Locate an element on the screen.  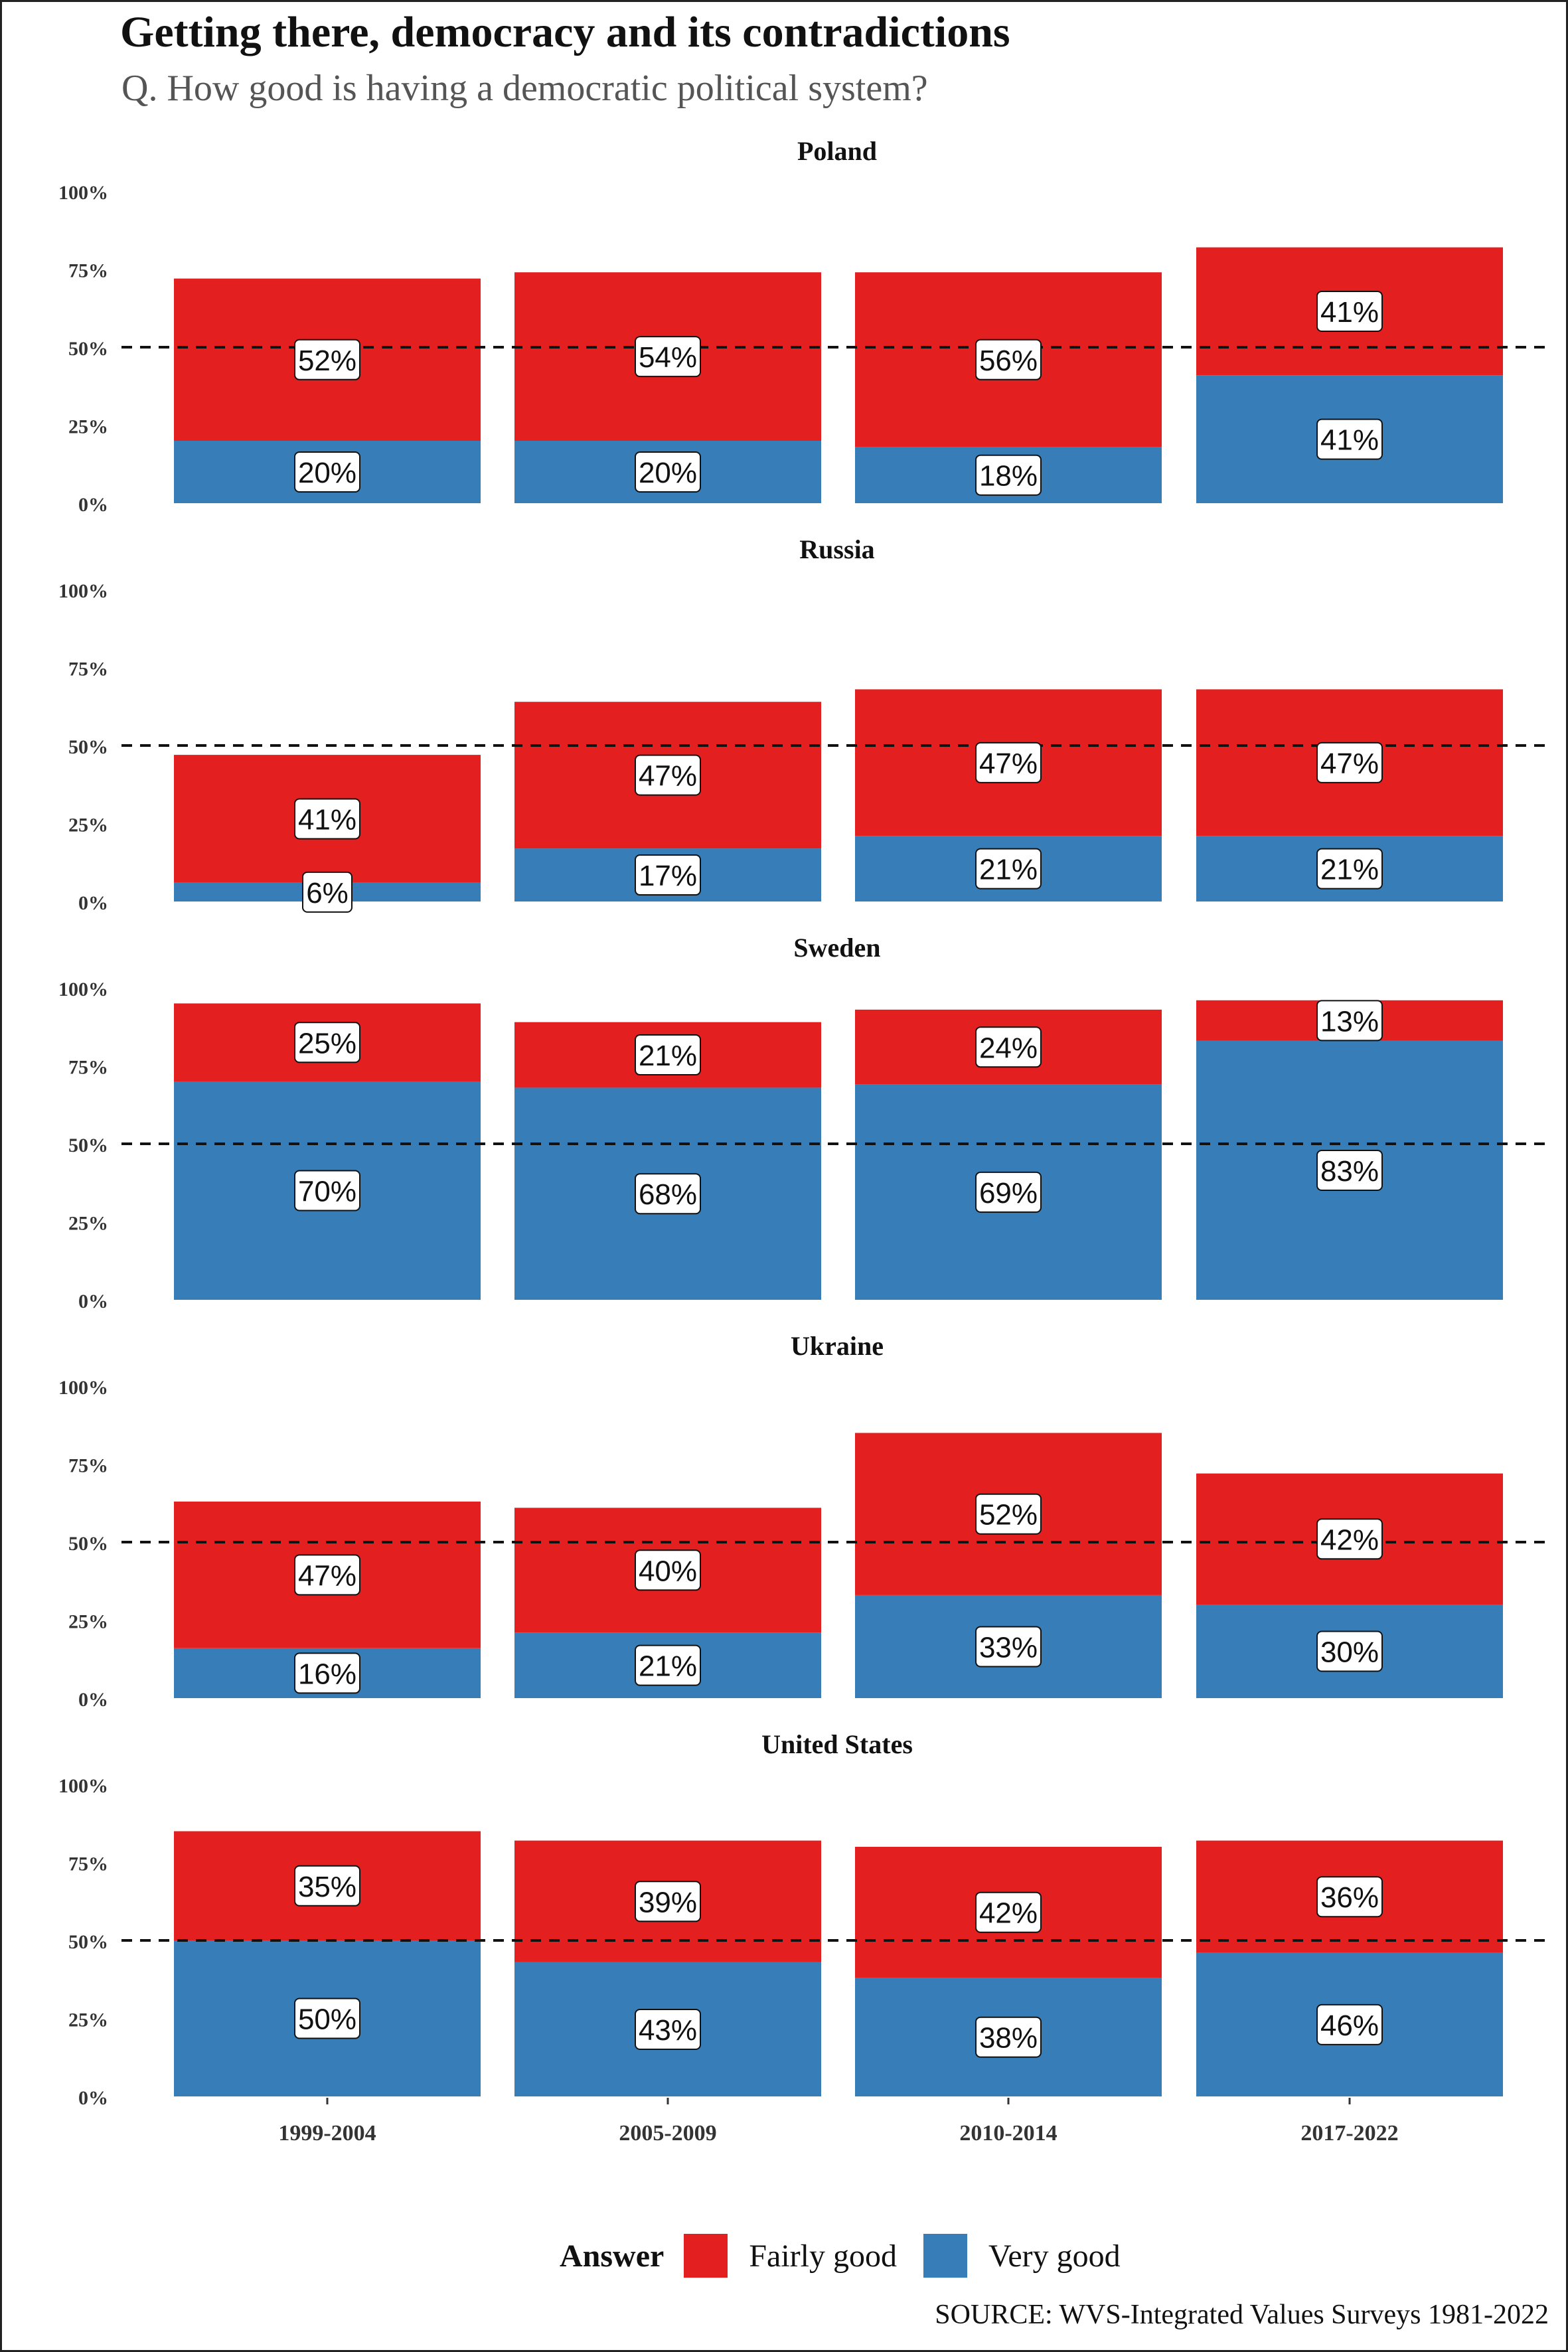
data-label-very-good: 18% is located at coordinates (1009, 477).